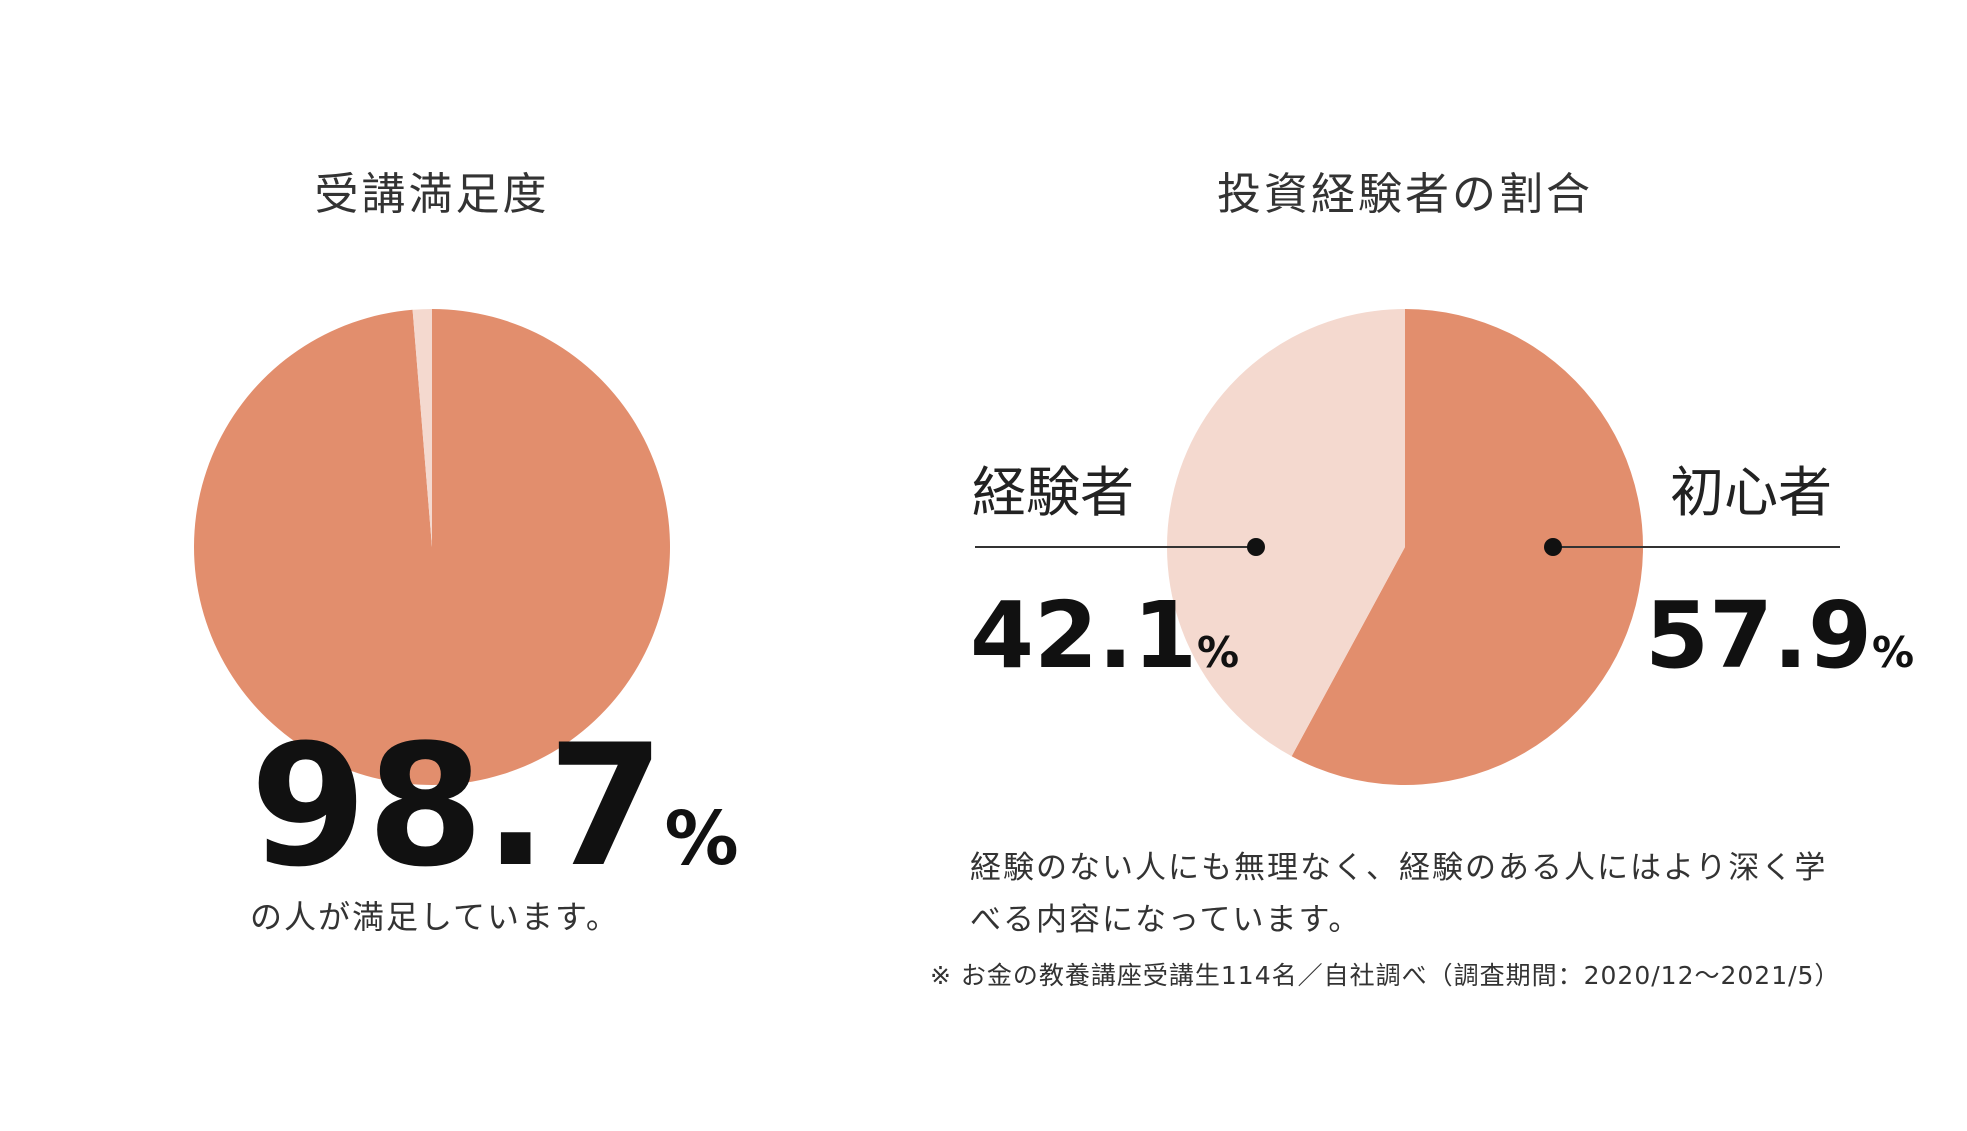 This screenshot has width=1967, height=1131. I want to click on satisfaction-value: 98.7%, so click(494, 806).